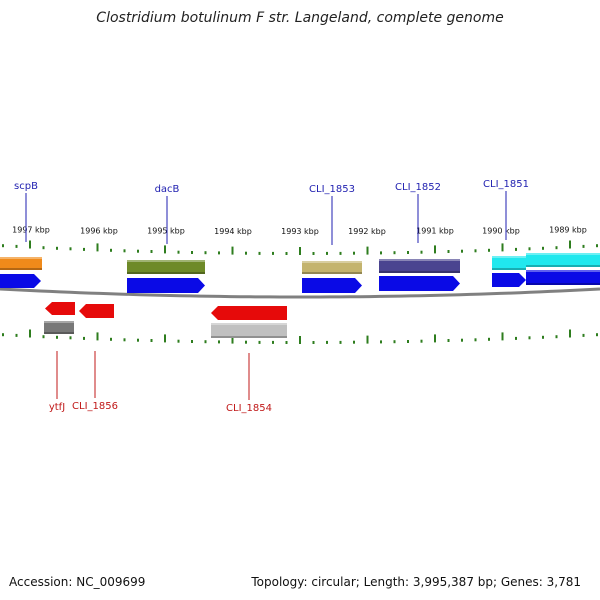 The image size is (600, 600). I want to click on gene-label-top: dacB, so click(167, 189).